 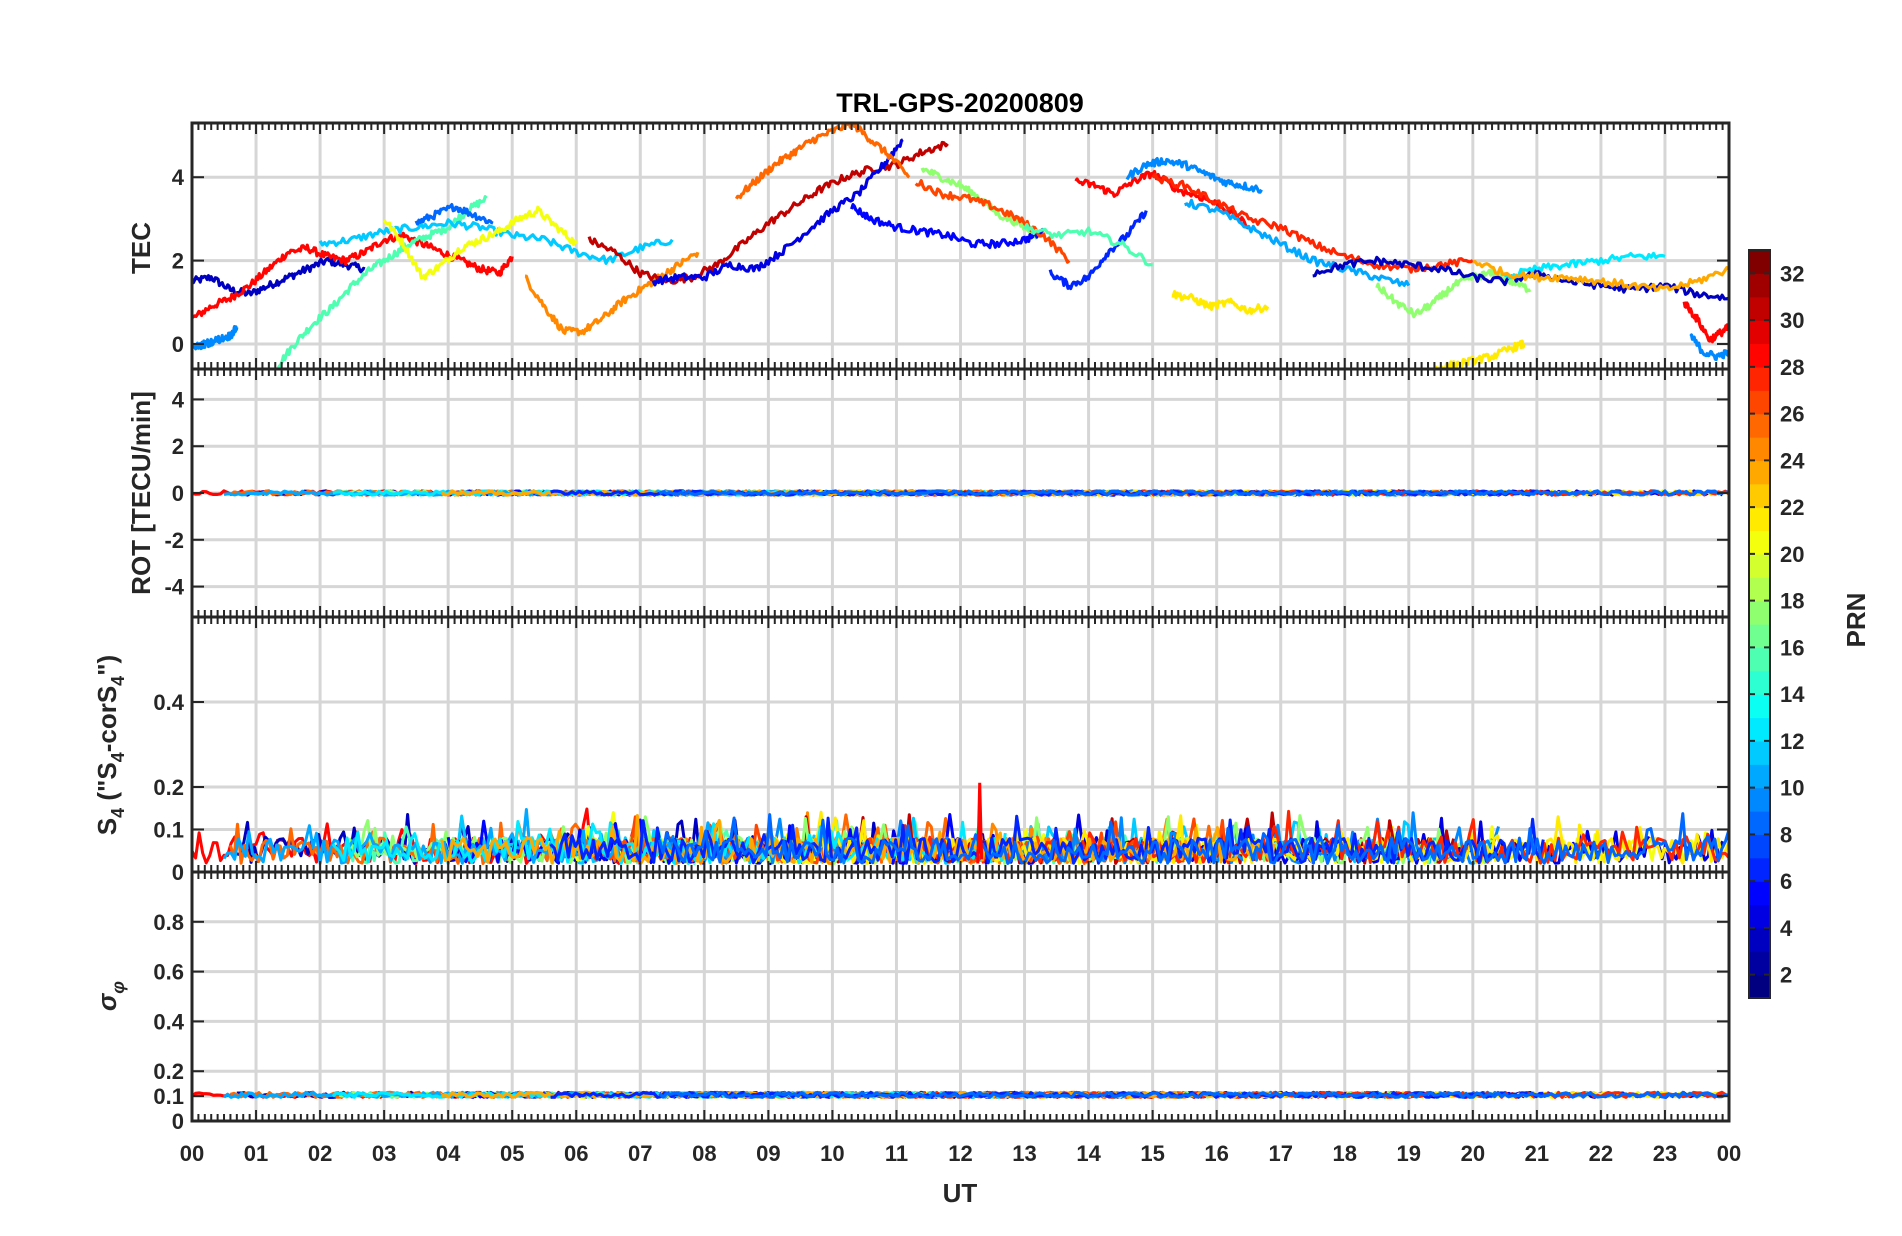 What do you see at coordinates (168, 922) in the screenshot?
I see `y-tick-label: 0.8` at bounding box center [168, 922].